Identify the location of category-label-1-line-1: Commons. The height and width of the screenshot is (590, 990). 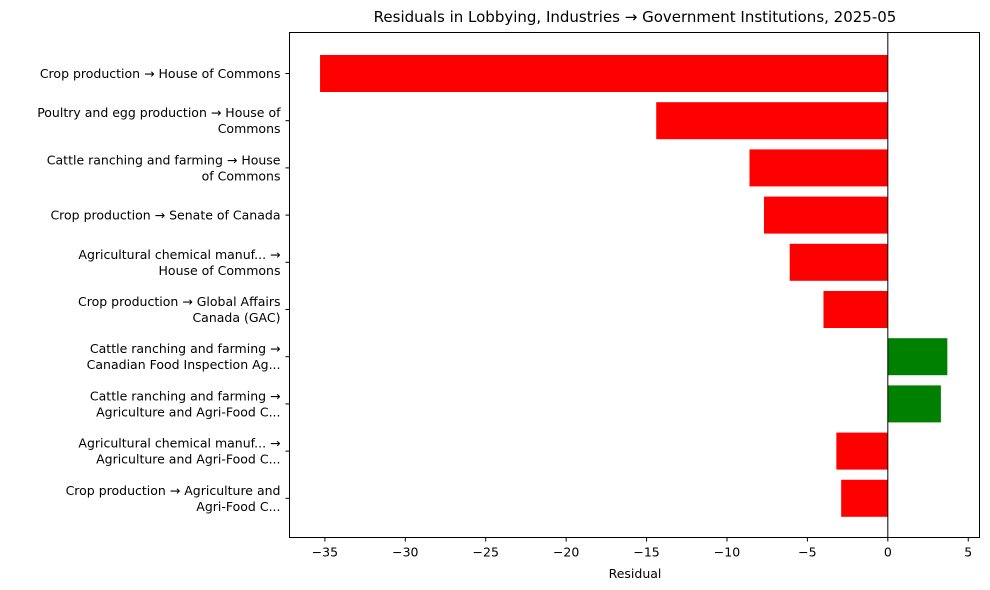
(249, 128).